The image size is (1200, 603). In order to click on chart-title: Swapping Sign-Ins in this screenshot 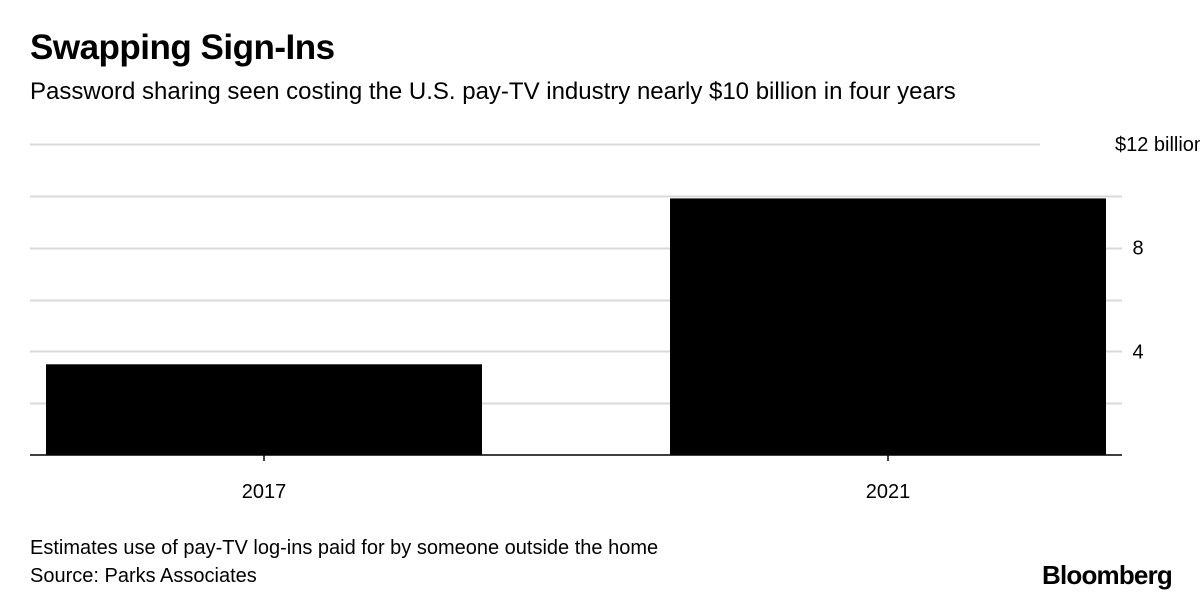, I will do `click(182, 47)`.